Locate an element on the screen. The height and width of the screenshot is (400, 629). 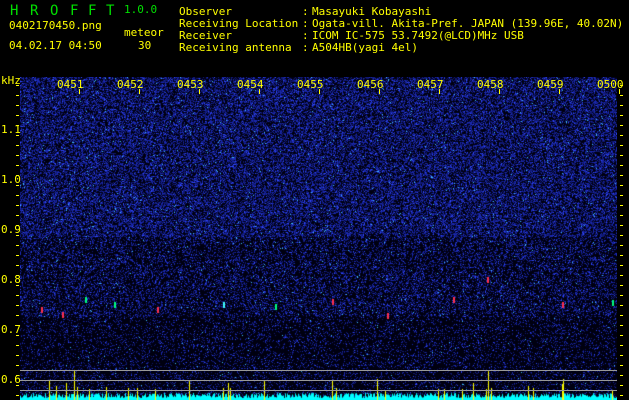
time-label: 0453 is located at coordinates (190, 84).